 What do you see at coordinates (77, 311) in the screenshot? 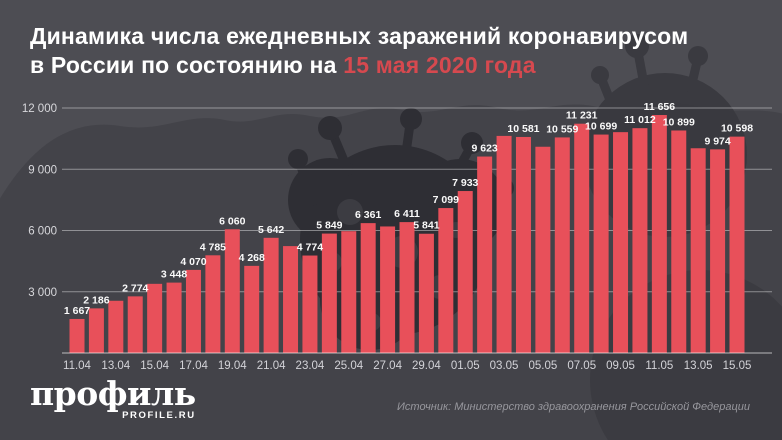
I see `bar-value-label: 1 667` at bounding box center [77, 311].